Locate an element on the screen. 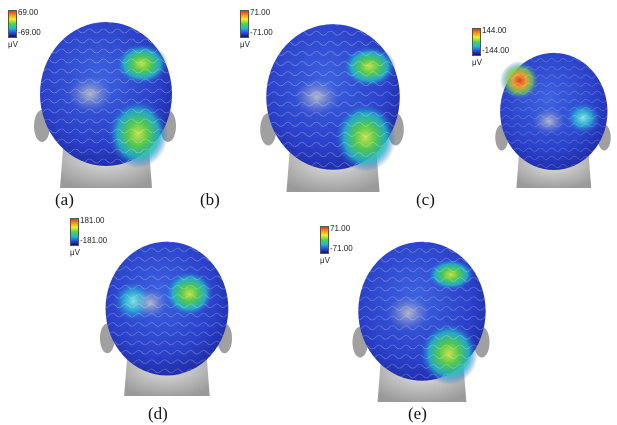 The width and height of the screenshot is (617, 425). panel-label: (e) is located at coordinates (417, 413).